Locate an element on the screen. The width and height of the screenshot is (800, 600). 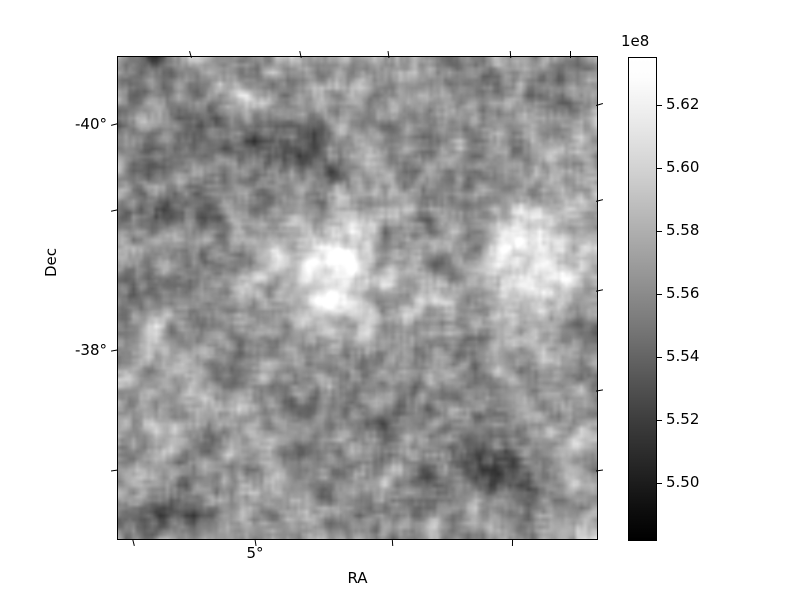
colorbar is located at coordinates (642, 299).